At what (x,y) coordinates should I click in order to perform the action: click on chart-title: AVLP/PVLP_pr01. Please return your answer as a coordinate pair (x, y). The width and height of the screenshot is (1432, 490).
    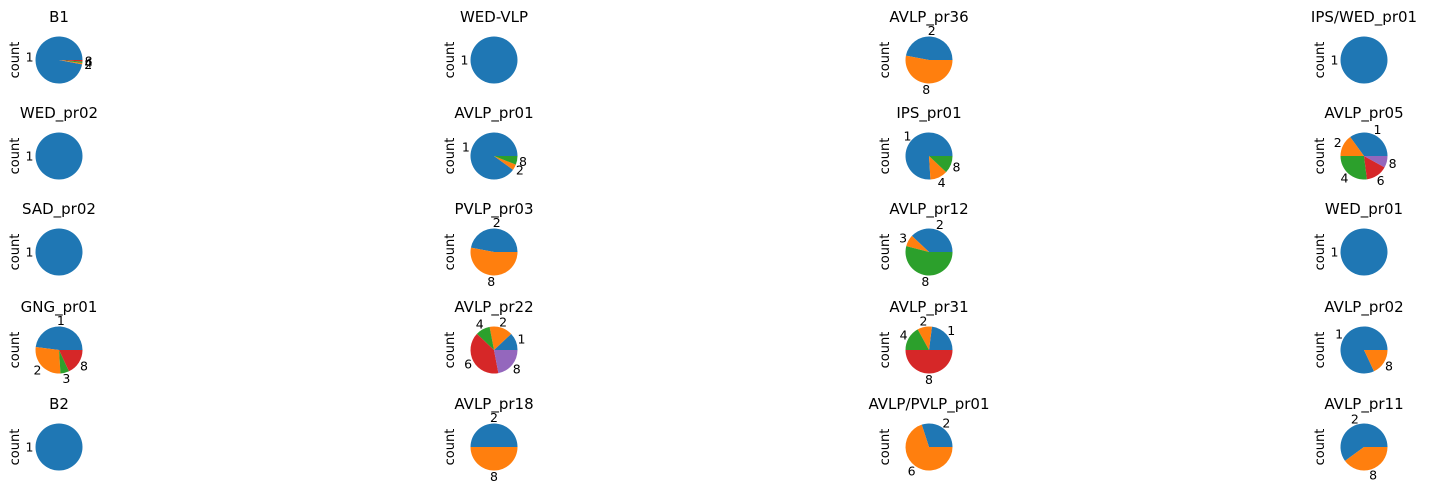
    Looking at the image, I should click on (928, 404).